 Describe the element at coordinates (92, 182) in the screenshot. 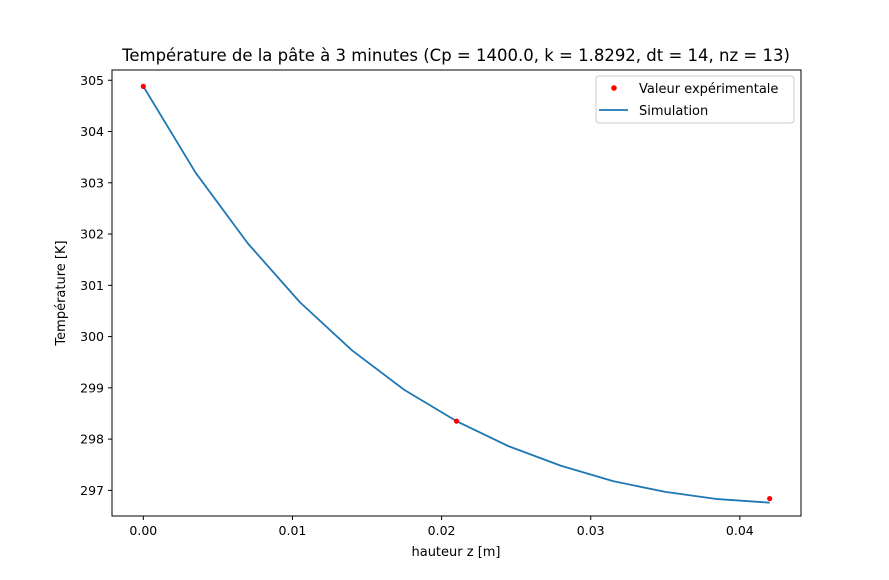

I see `y-tick-label: 303` at that location.